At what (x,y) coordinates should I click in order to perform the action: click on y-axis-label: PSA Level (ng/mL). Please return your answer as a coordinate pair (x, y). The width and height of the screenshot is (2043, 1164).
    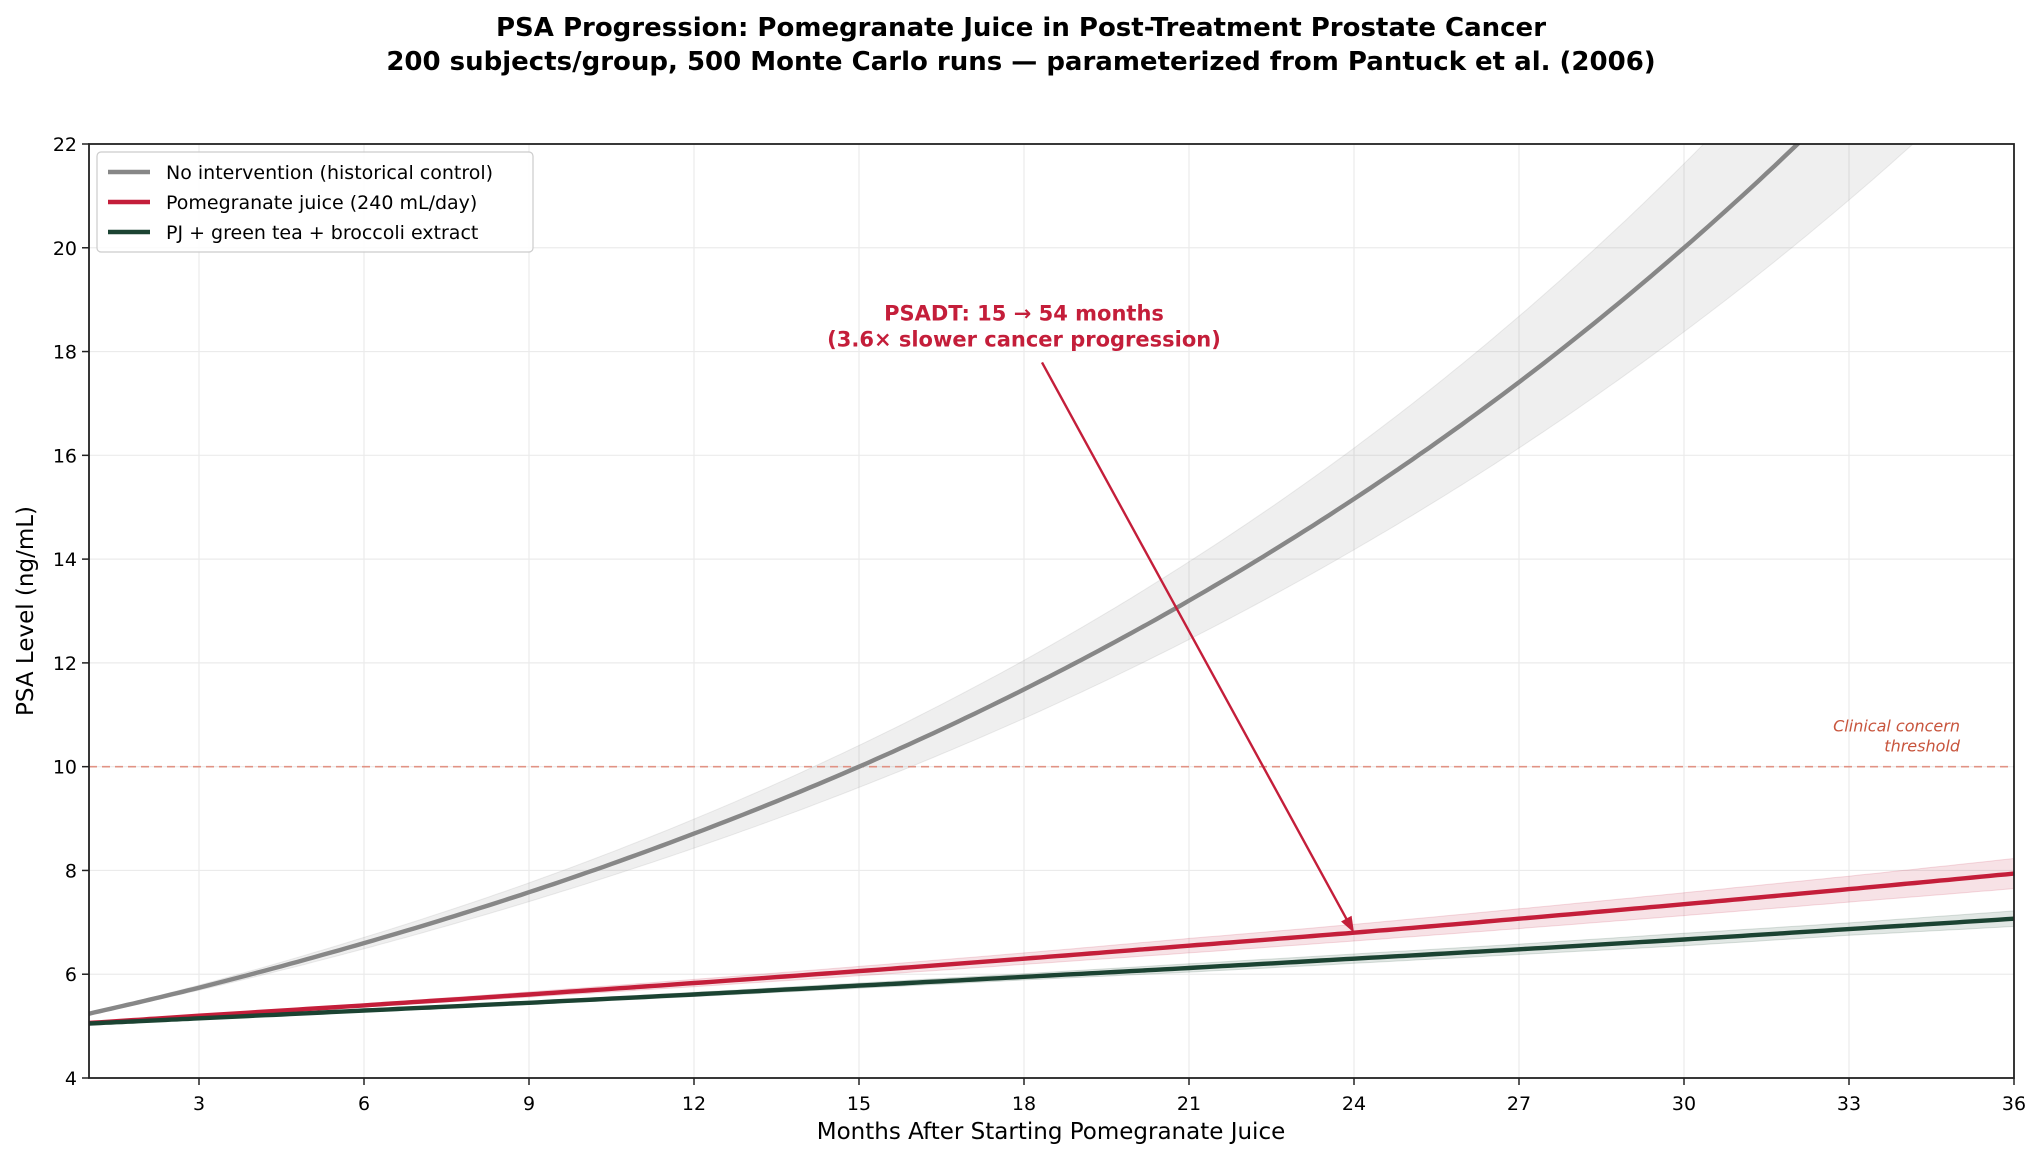
    Looking at the image, I should click on (26, 611).